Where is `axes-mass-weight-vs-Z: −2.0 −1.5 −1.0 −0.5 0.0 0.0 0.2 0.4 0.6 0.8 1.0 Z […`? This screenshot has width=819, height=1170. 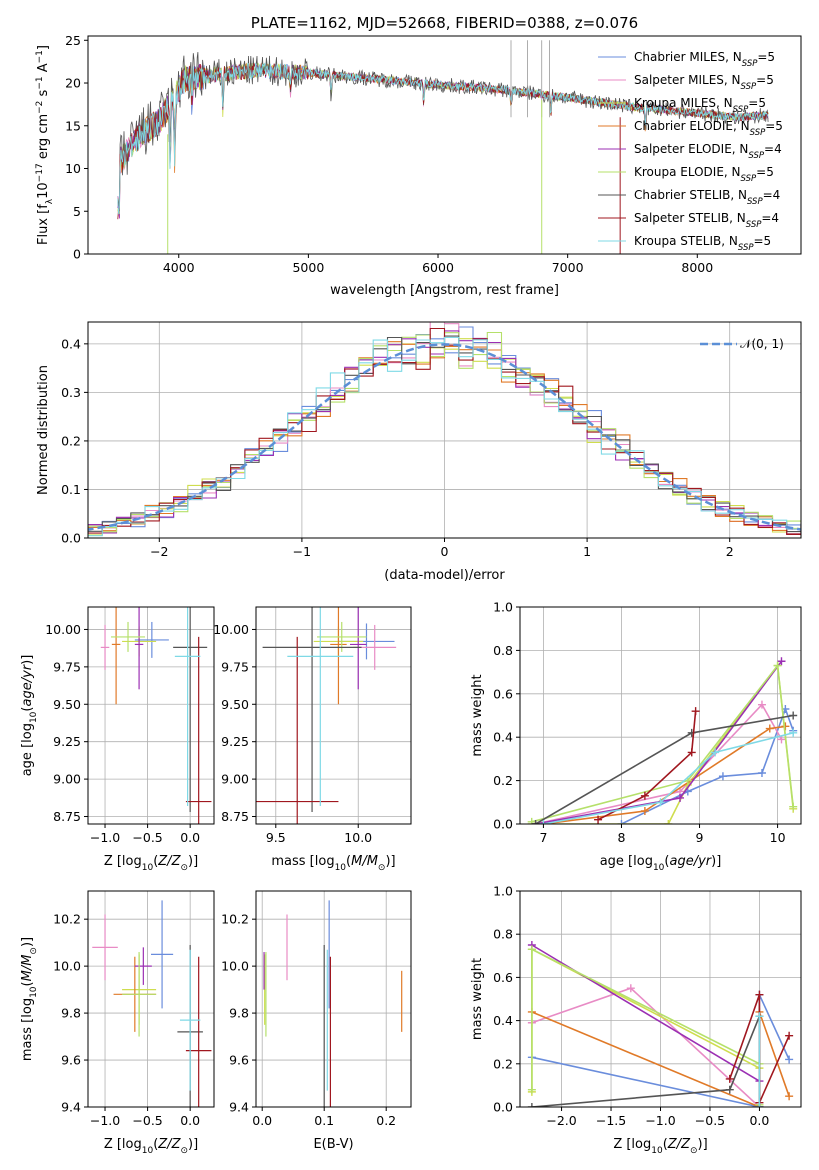 axes-mass-weight-vs-Z: −2.0 −1.5 −1.0 −0.5 0.0 0.0 0.2 0.4 0.6 0.8 1.0 Z [… is located at coordinates (636, 1020).